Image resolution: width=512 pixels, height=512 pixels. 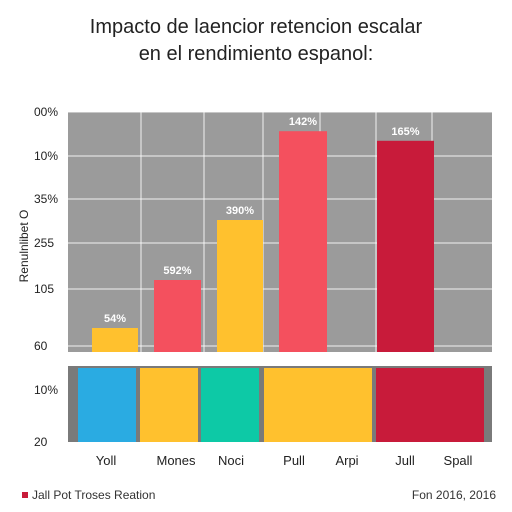 I want to click on x-category-label: Spall, so click(x=458, y=460).